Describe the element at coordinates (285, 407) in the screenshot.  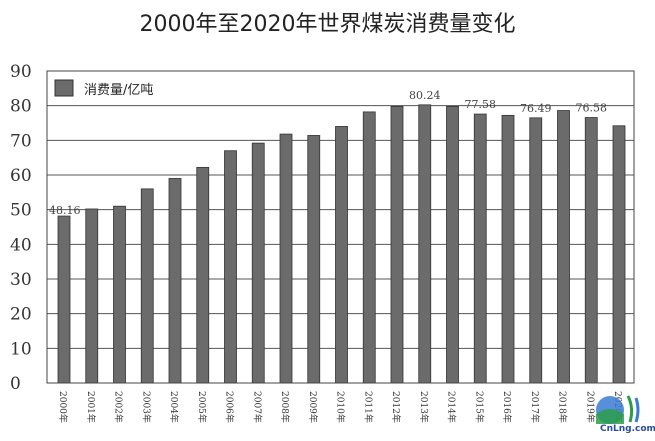
I see `x-tick-label: 2008年` at that location.